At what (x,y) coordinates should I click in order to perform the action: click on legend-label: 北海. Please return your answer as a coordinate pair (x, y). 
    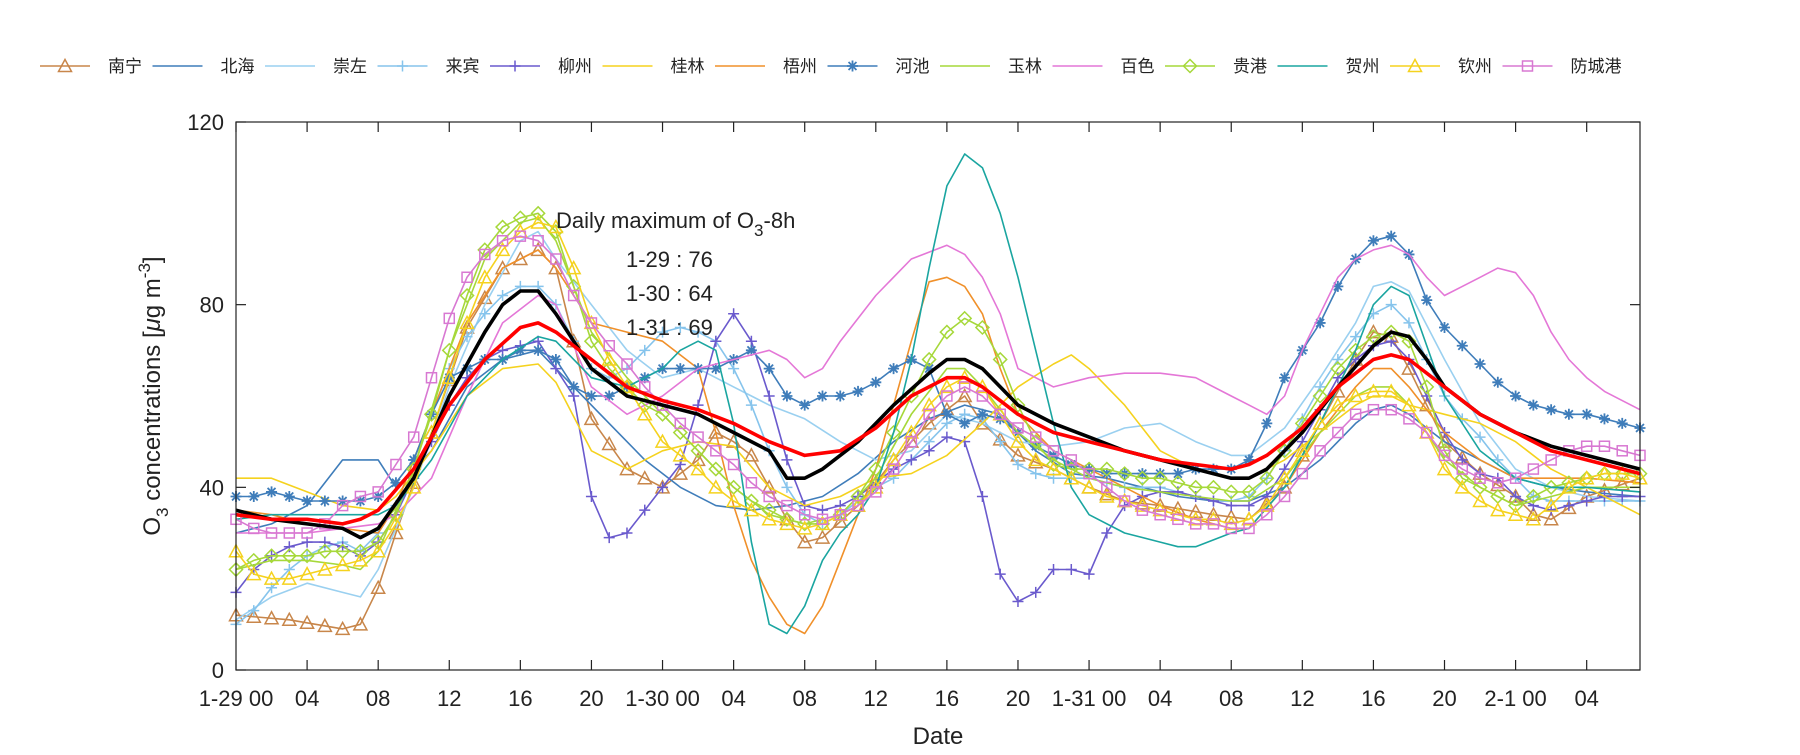
    Looking at the image, I should click on (238, 66).